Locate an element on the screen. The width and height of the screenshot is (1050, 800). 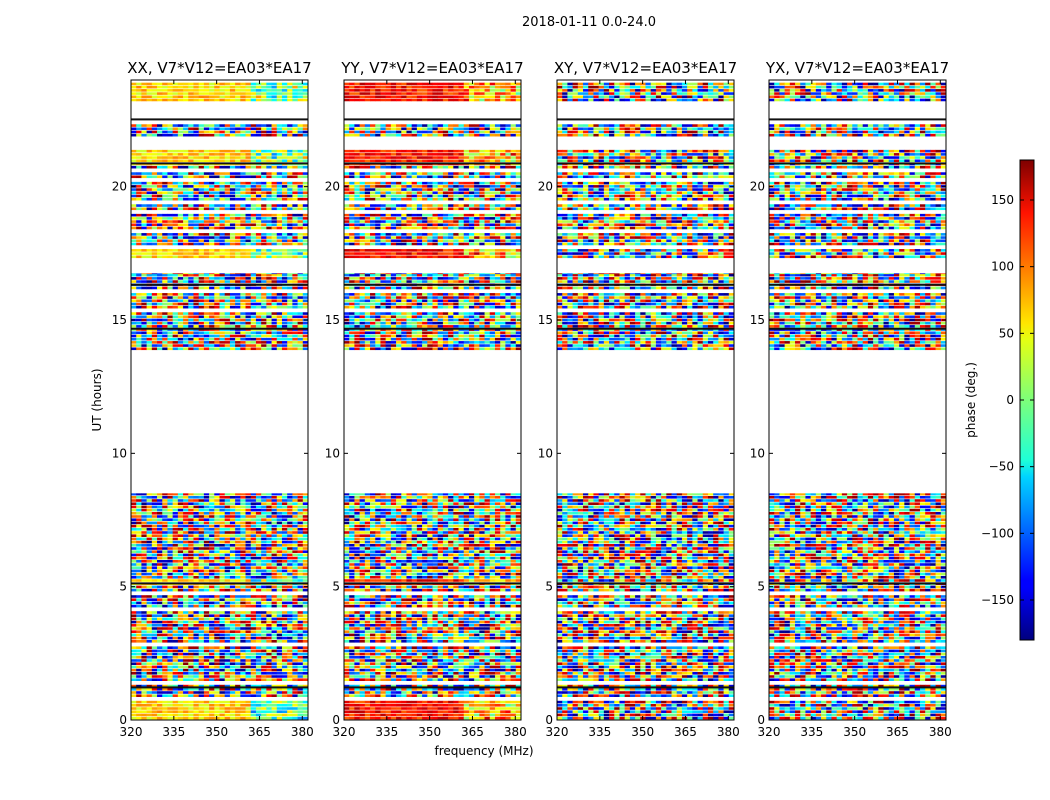
colorbar-tick-label: −50 is located at coordinates (1001, 467).